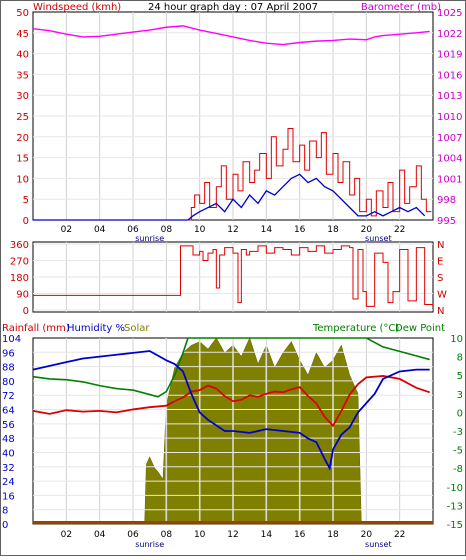  Describe the element at coordinates (460, 376) in the screenshot. I see `temperature-tick-label: 5` at that location.